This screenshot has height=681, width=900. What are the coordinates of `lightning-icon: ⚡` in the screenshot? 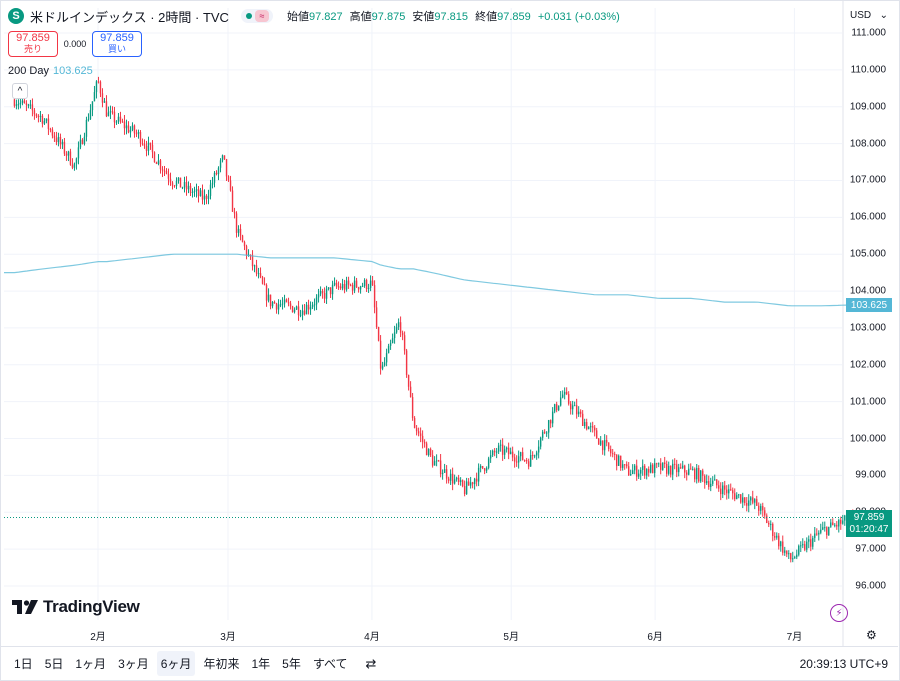 It's located at (839, 613).